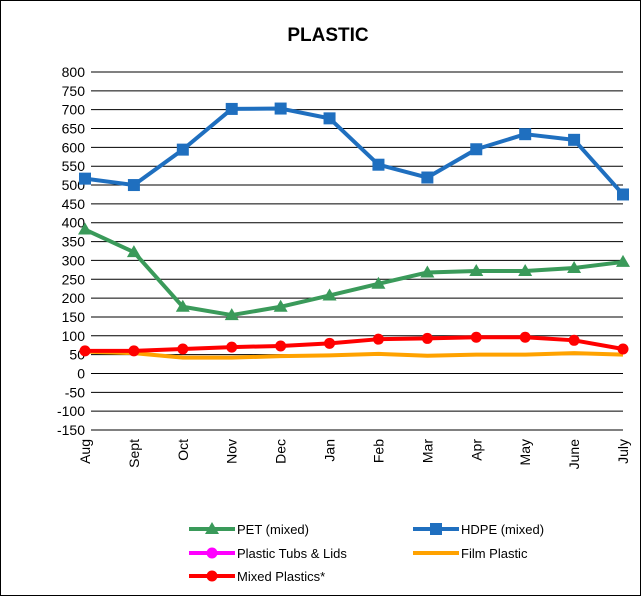 The image size is (641, 597). Describe the element at coordinates (74, 223) in the screenshot. I see `y-tick-label: 400` at that location.